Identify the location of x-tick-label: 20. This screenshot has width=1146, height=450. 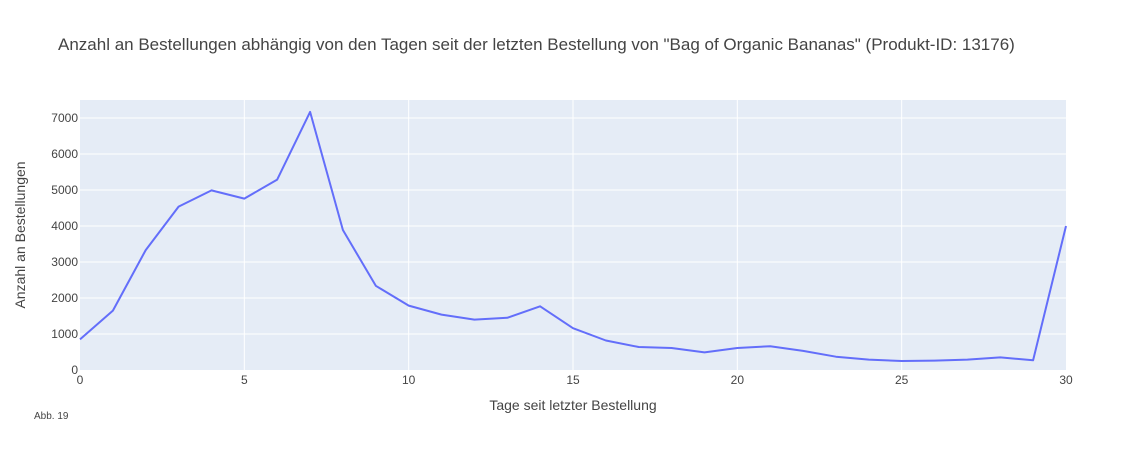
(738, 380).